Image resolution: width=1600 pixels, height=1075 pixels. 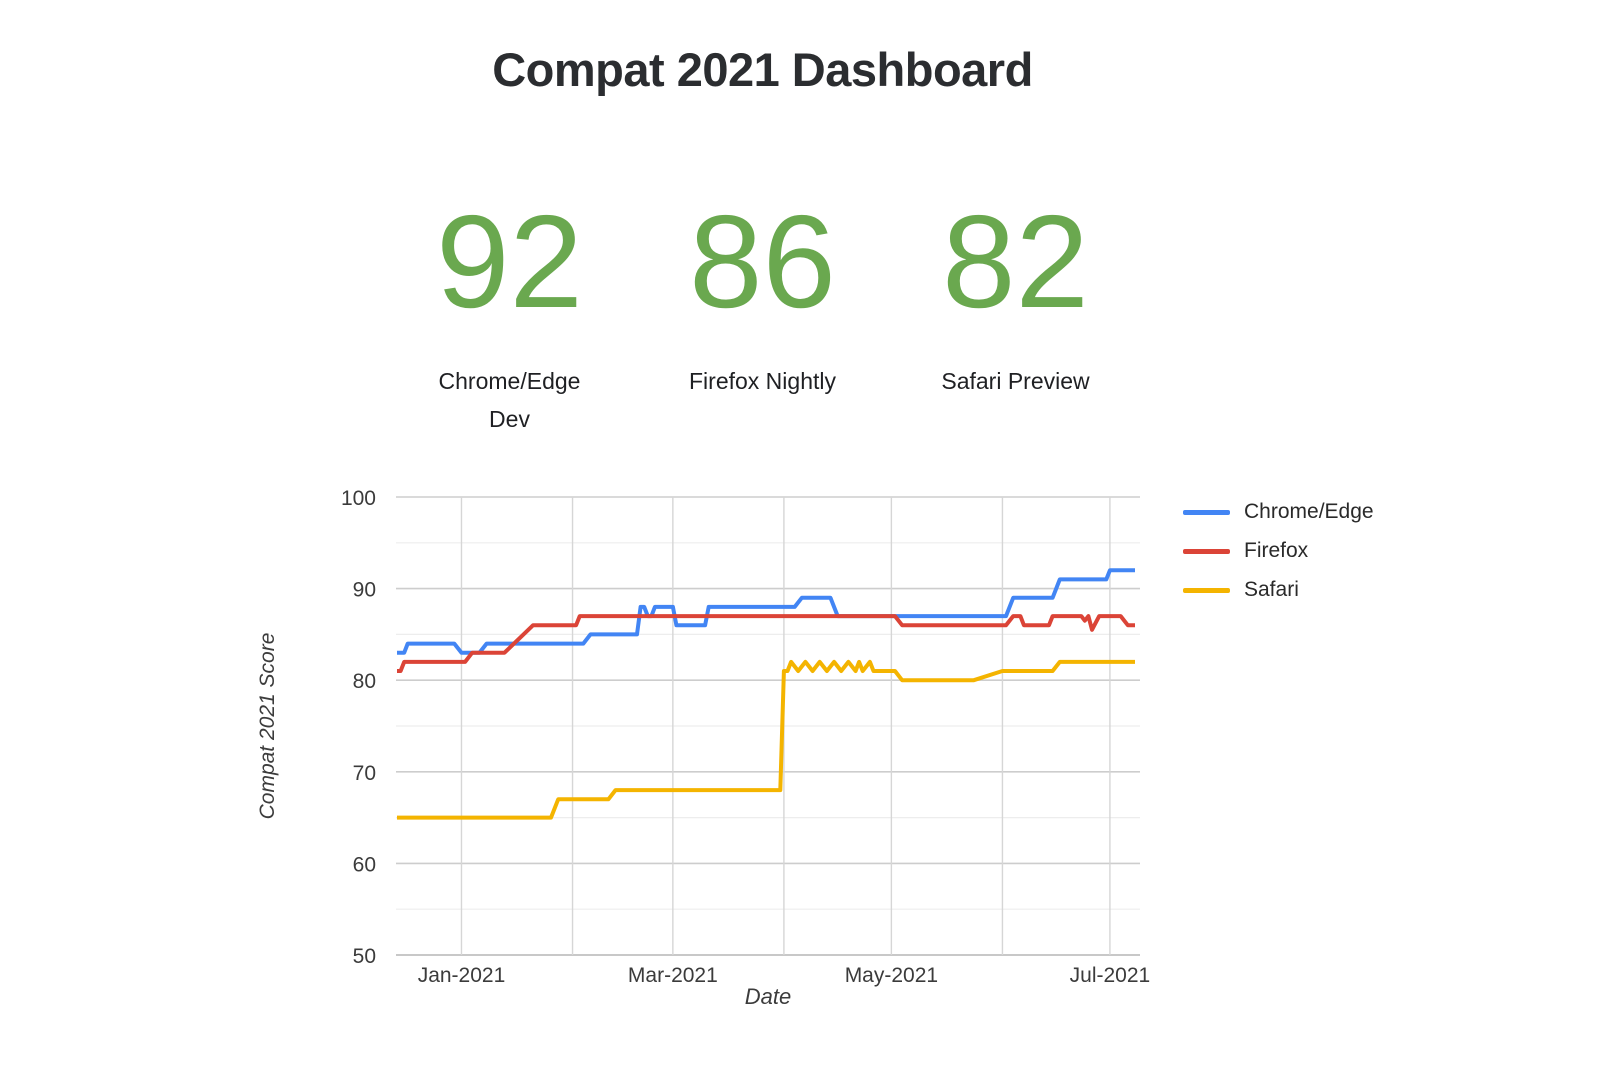 What do you see at coordinates (891, 975) in the screenshot?
I see `x-tick-may-2021: May-2021` at bounding box center [891, 975].